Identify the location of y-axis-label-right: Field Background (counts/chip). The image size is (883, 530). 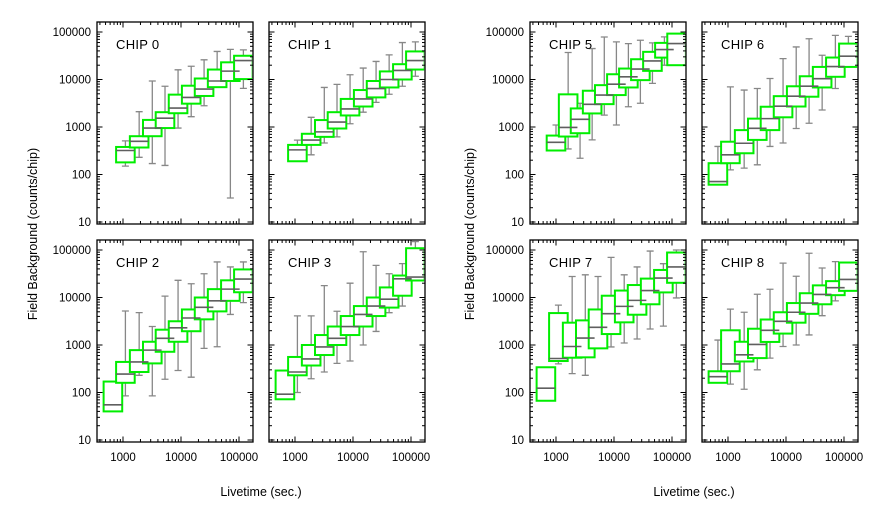
(470, 234).